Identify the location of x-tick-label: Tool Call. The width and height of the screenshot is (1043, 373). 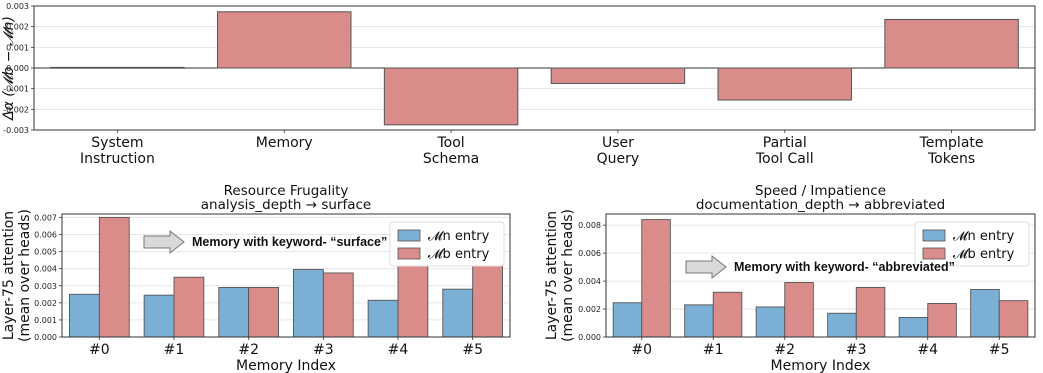
(784, 159).